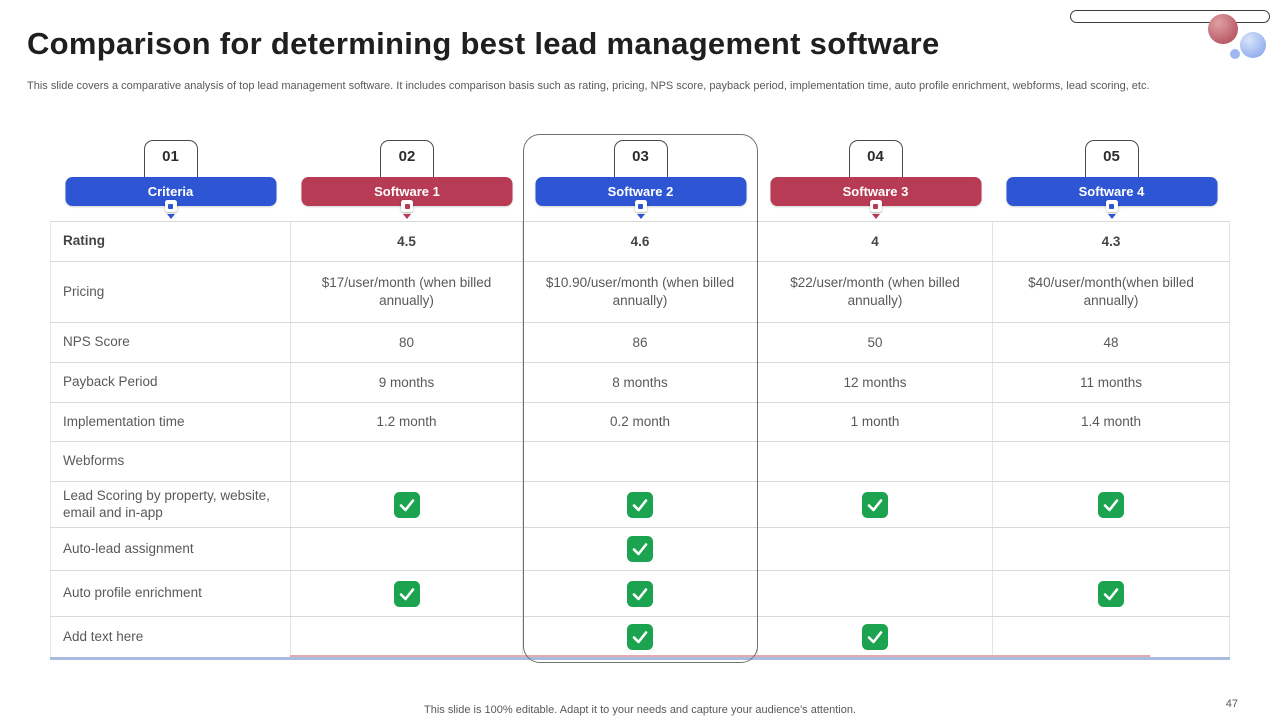  I want to click on value-cell: 48, so click(1111, 342).